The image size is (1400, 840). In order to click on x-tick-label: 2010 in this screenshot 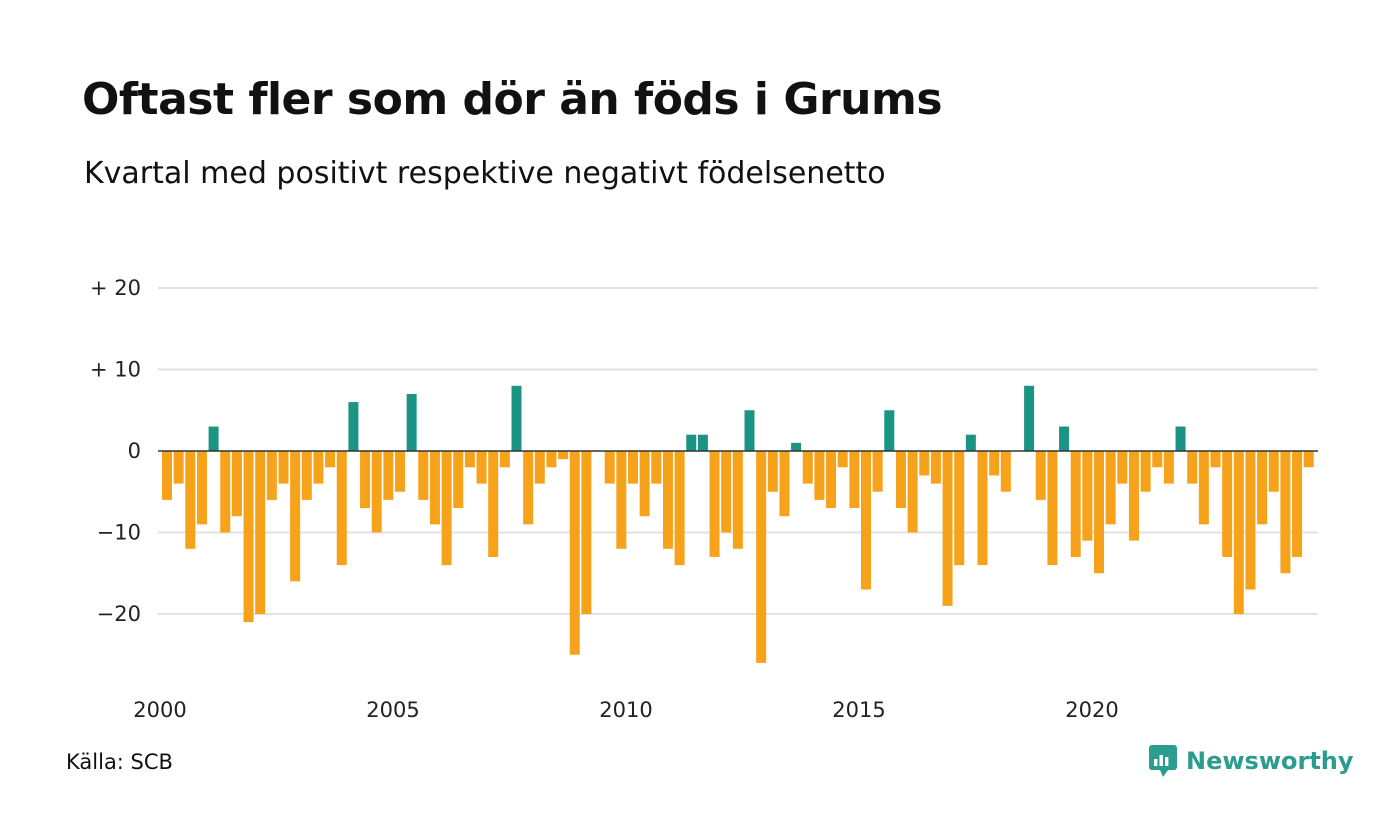, I will do `click(625, 710)`.